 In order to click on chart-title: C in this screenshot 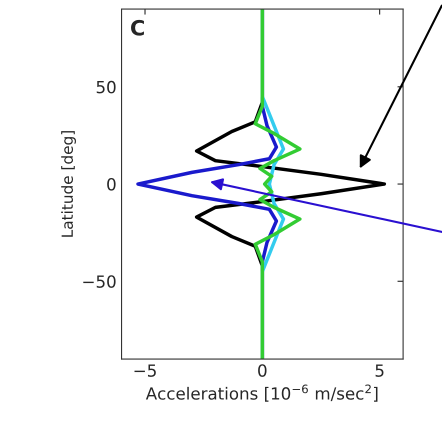, I will do `click(137, 28)`.